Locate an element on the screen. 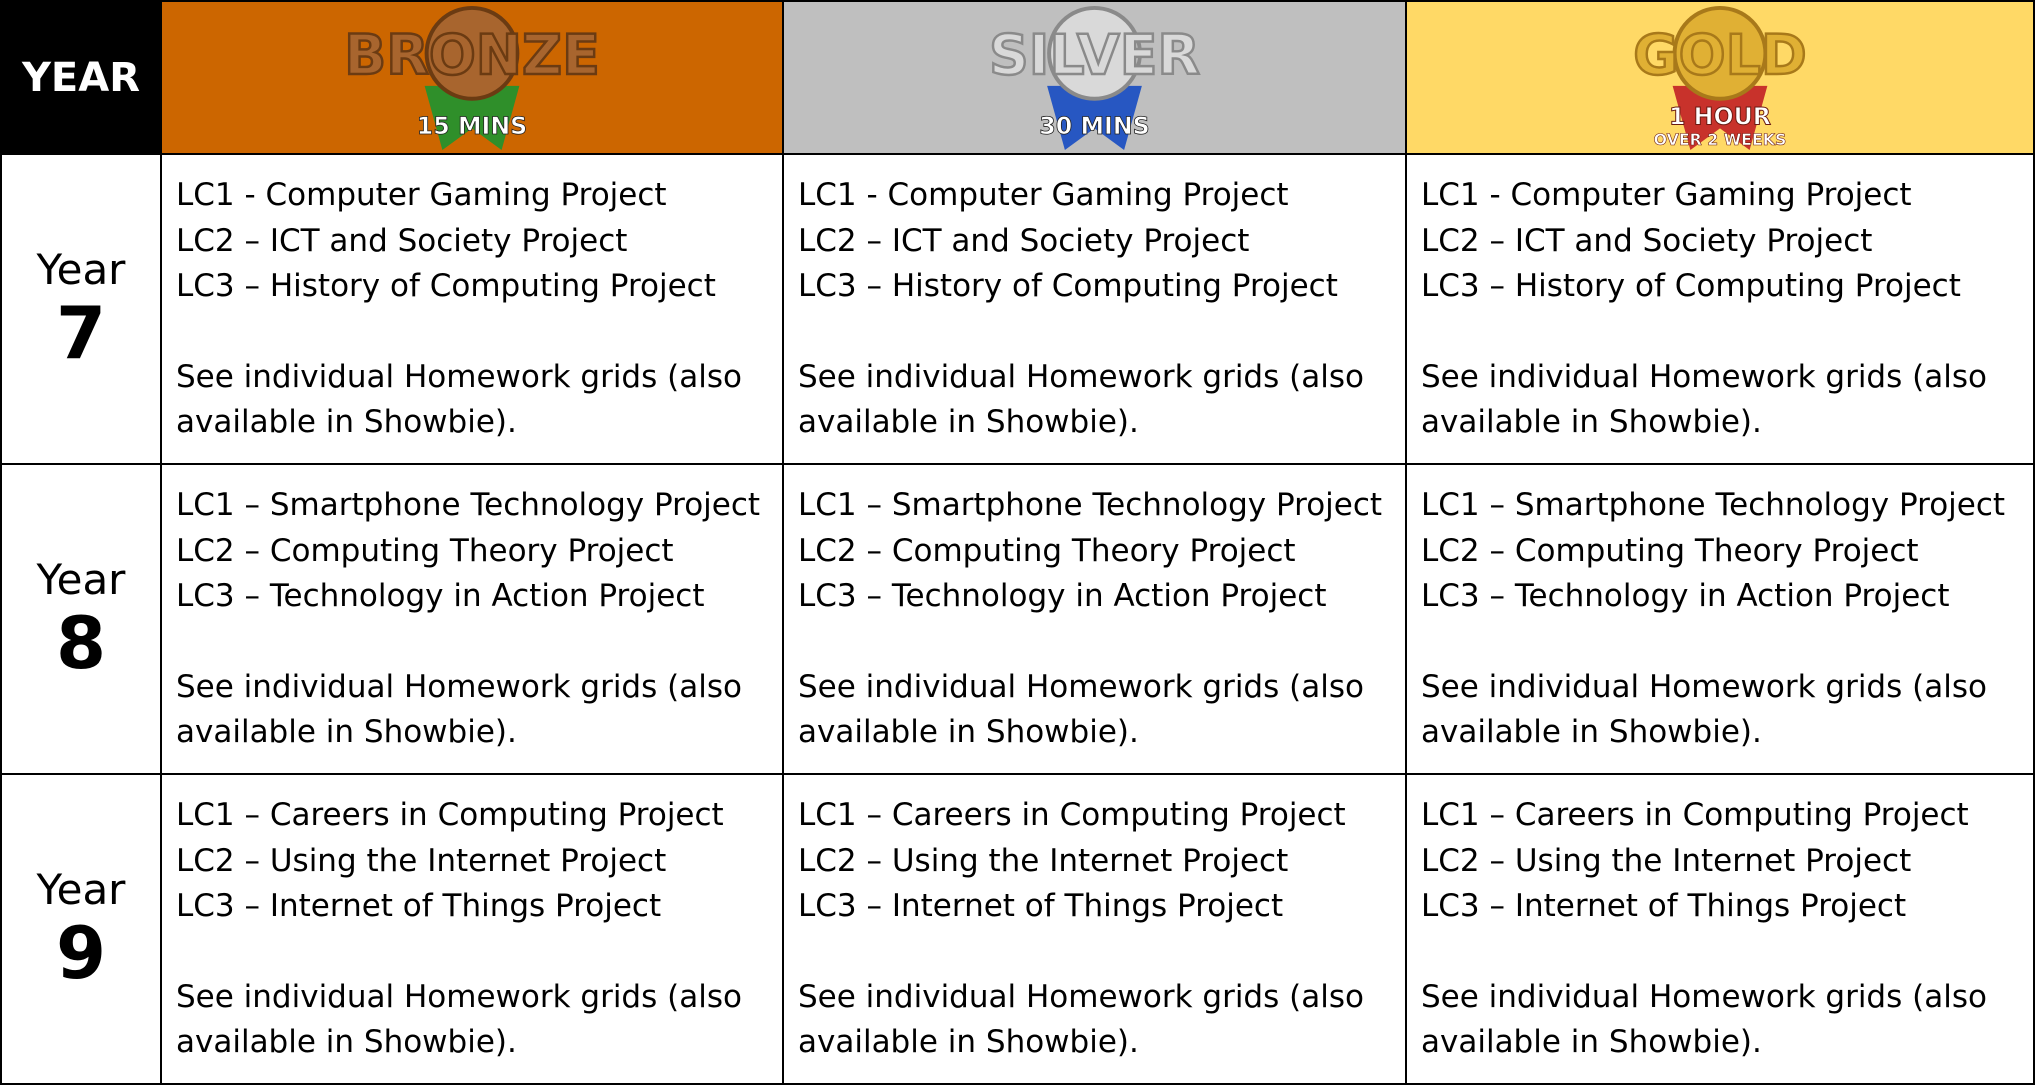  medal-header: GOLD 1 HOUR OVER 2 WEEKS is located at coordinates (1721, 77).